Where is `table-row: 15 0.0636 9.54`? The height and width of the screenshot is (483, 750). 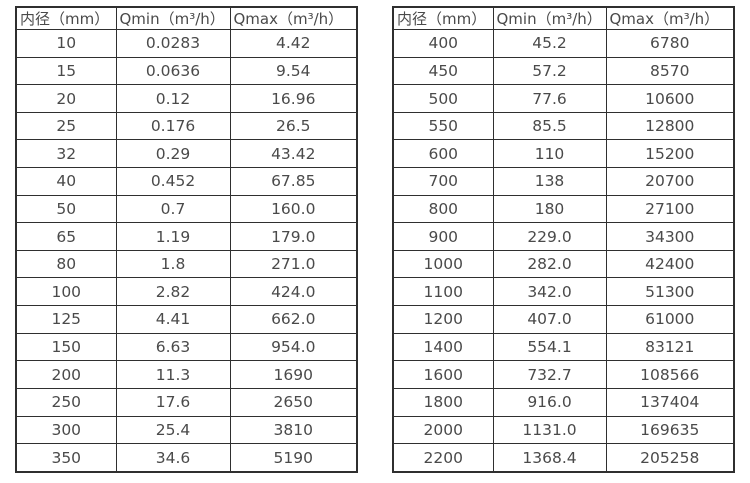 table-row: 15 0.0636 9.54 is located at coordinates (186, 71).